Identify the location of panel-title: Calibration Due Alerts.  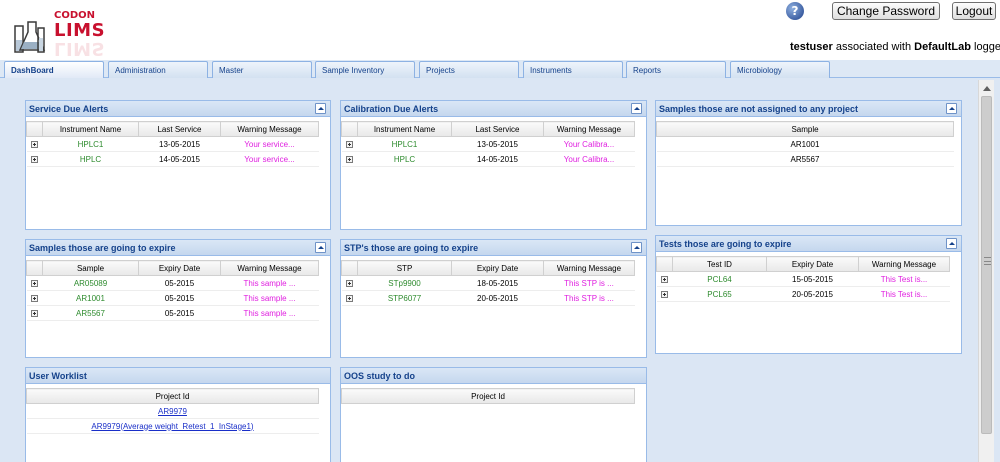
(493, 109).